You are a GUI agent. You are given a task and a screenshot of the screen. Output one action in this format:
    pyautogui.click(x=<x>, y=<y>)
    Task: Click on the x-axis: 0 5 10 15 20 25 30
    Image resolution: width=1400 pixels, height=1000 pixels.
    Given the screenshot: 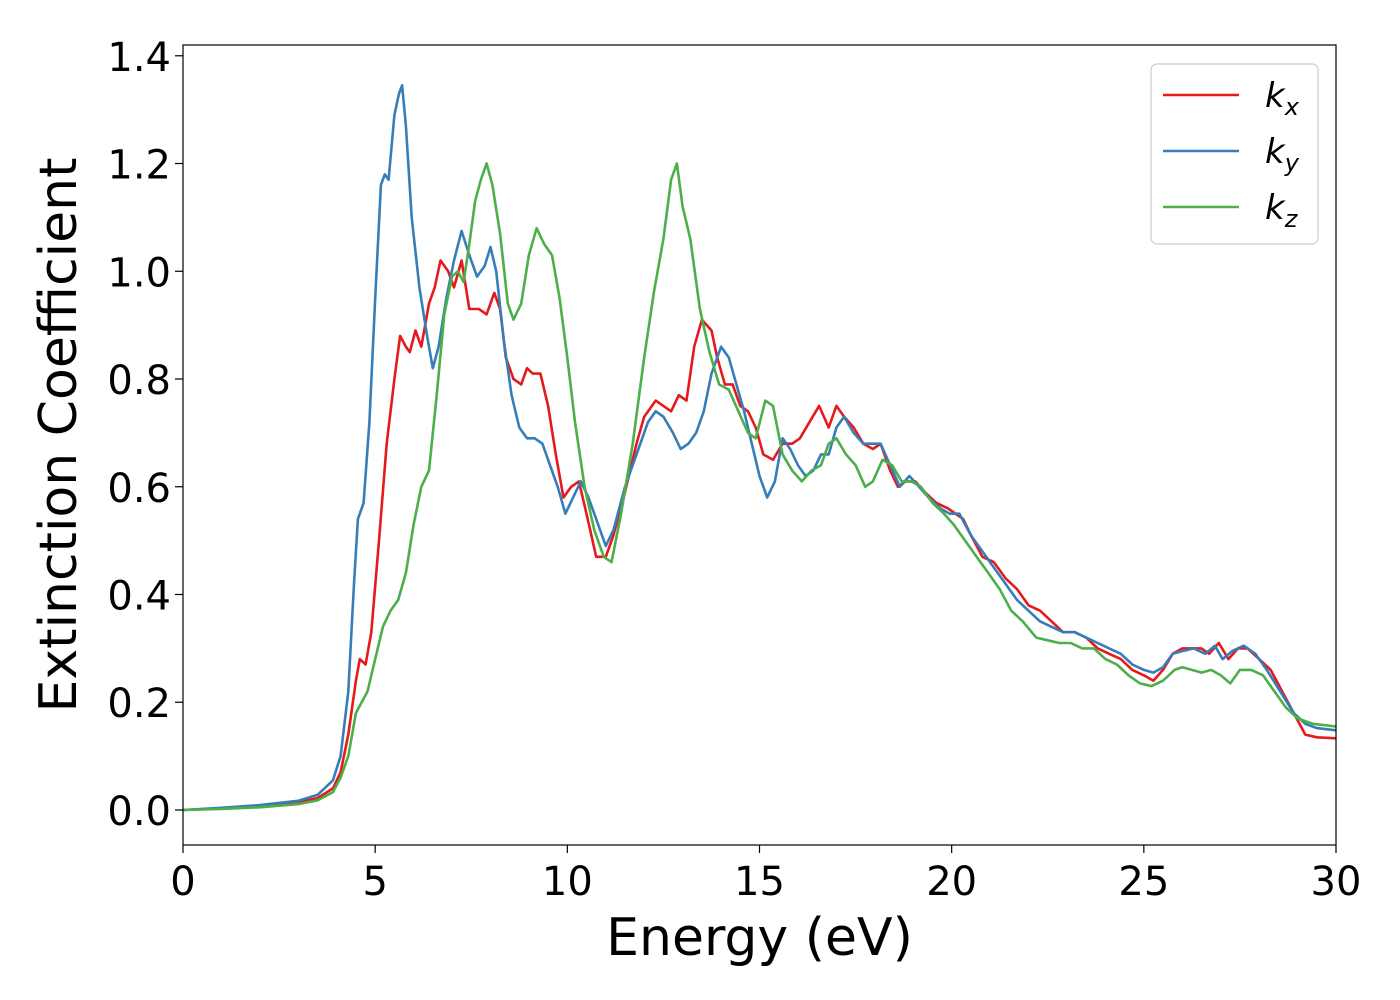 What is the action you would take?
    pyautogui.click(x=765, y=875)
    